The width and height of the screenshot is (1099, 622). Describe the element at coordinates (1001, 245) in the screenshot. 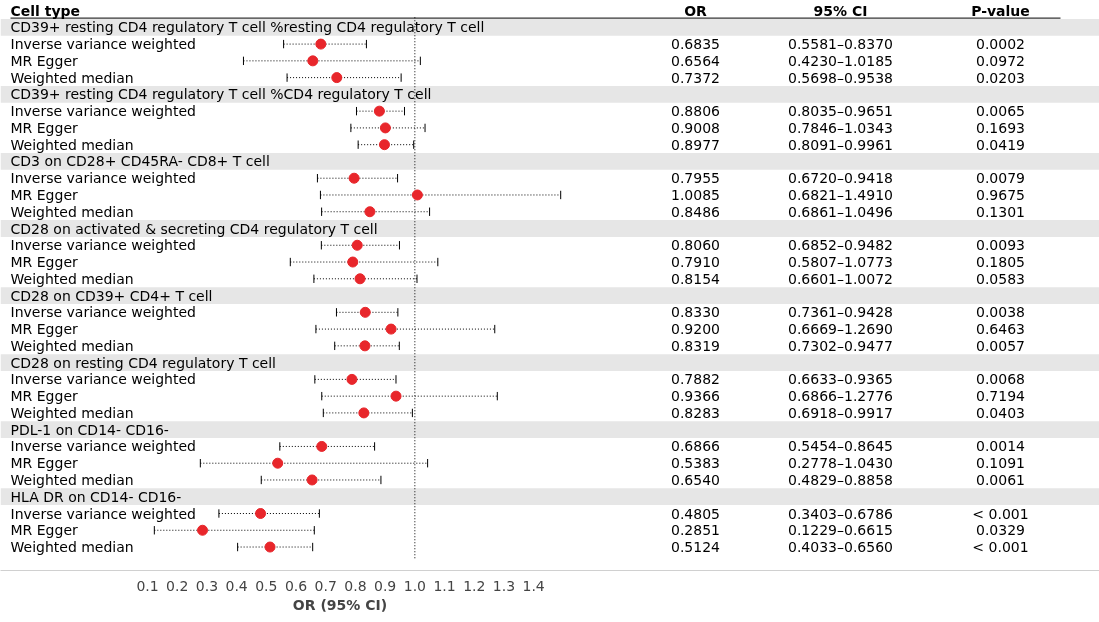

I see `annotation: 0.0093` at that location.